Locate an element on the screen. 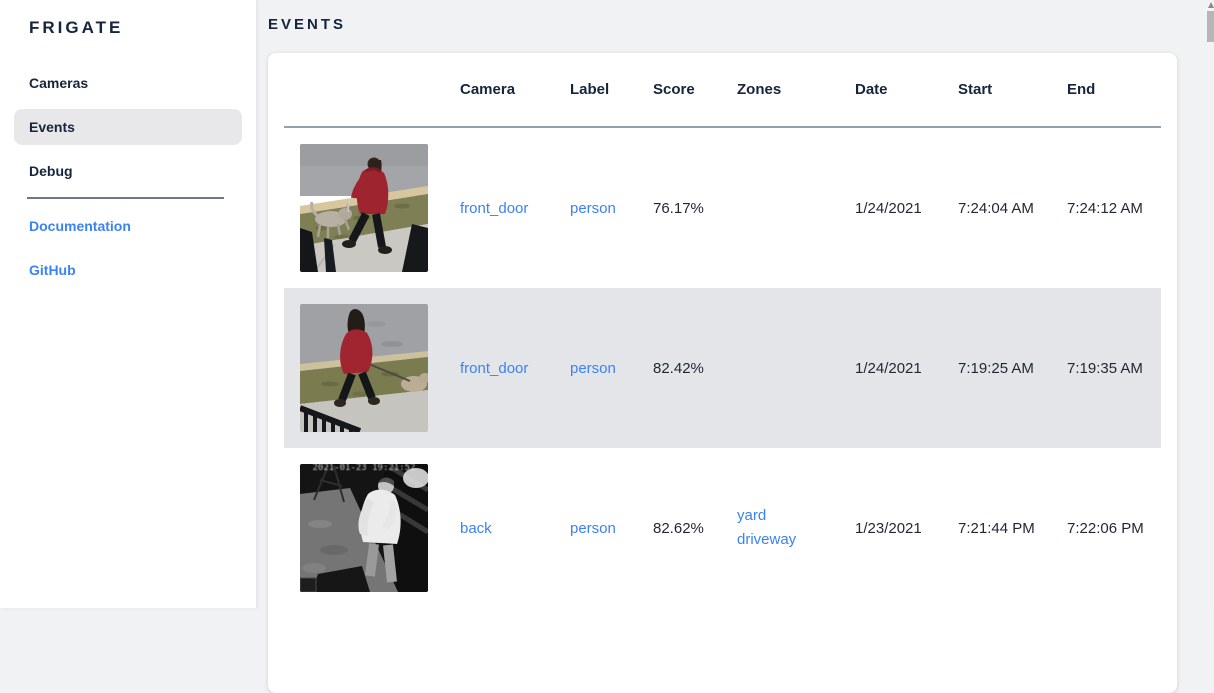 This screenshot has height=693, width=1214. end-value: 7:19:35 AM is located at coordinates (1105, 368).